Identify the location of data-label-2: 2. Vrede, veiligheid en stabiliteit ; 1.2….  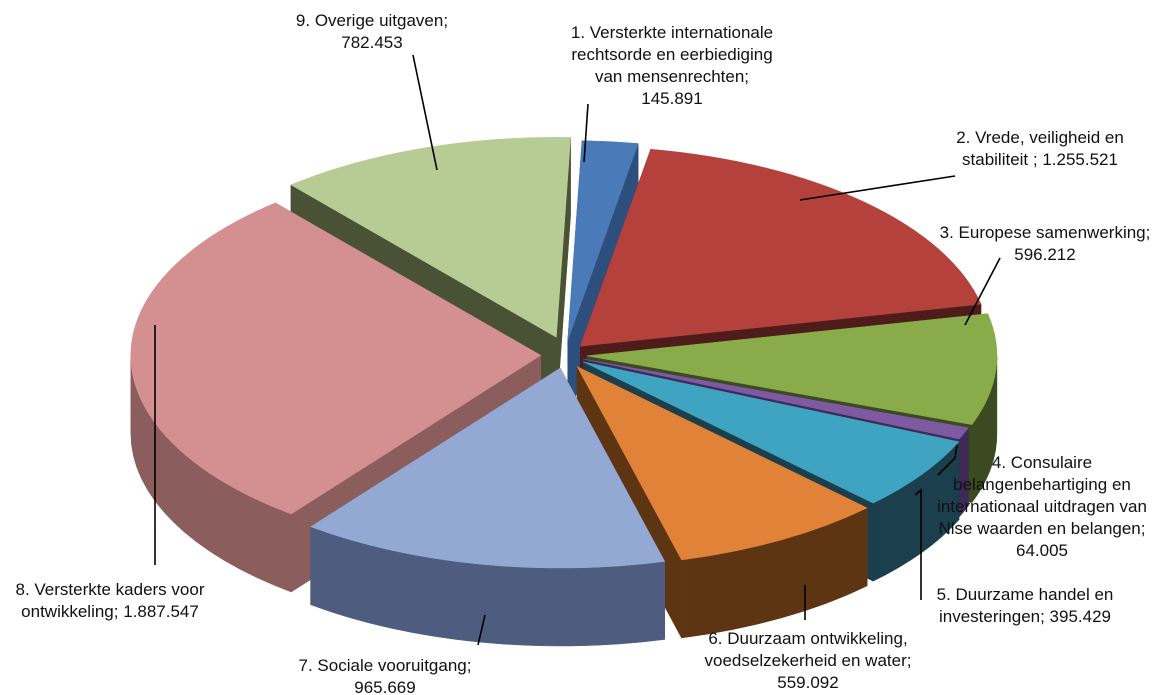
(1040, 148).